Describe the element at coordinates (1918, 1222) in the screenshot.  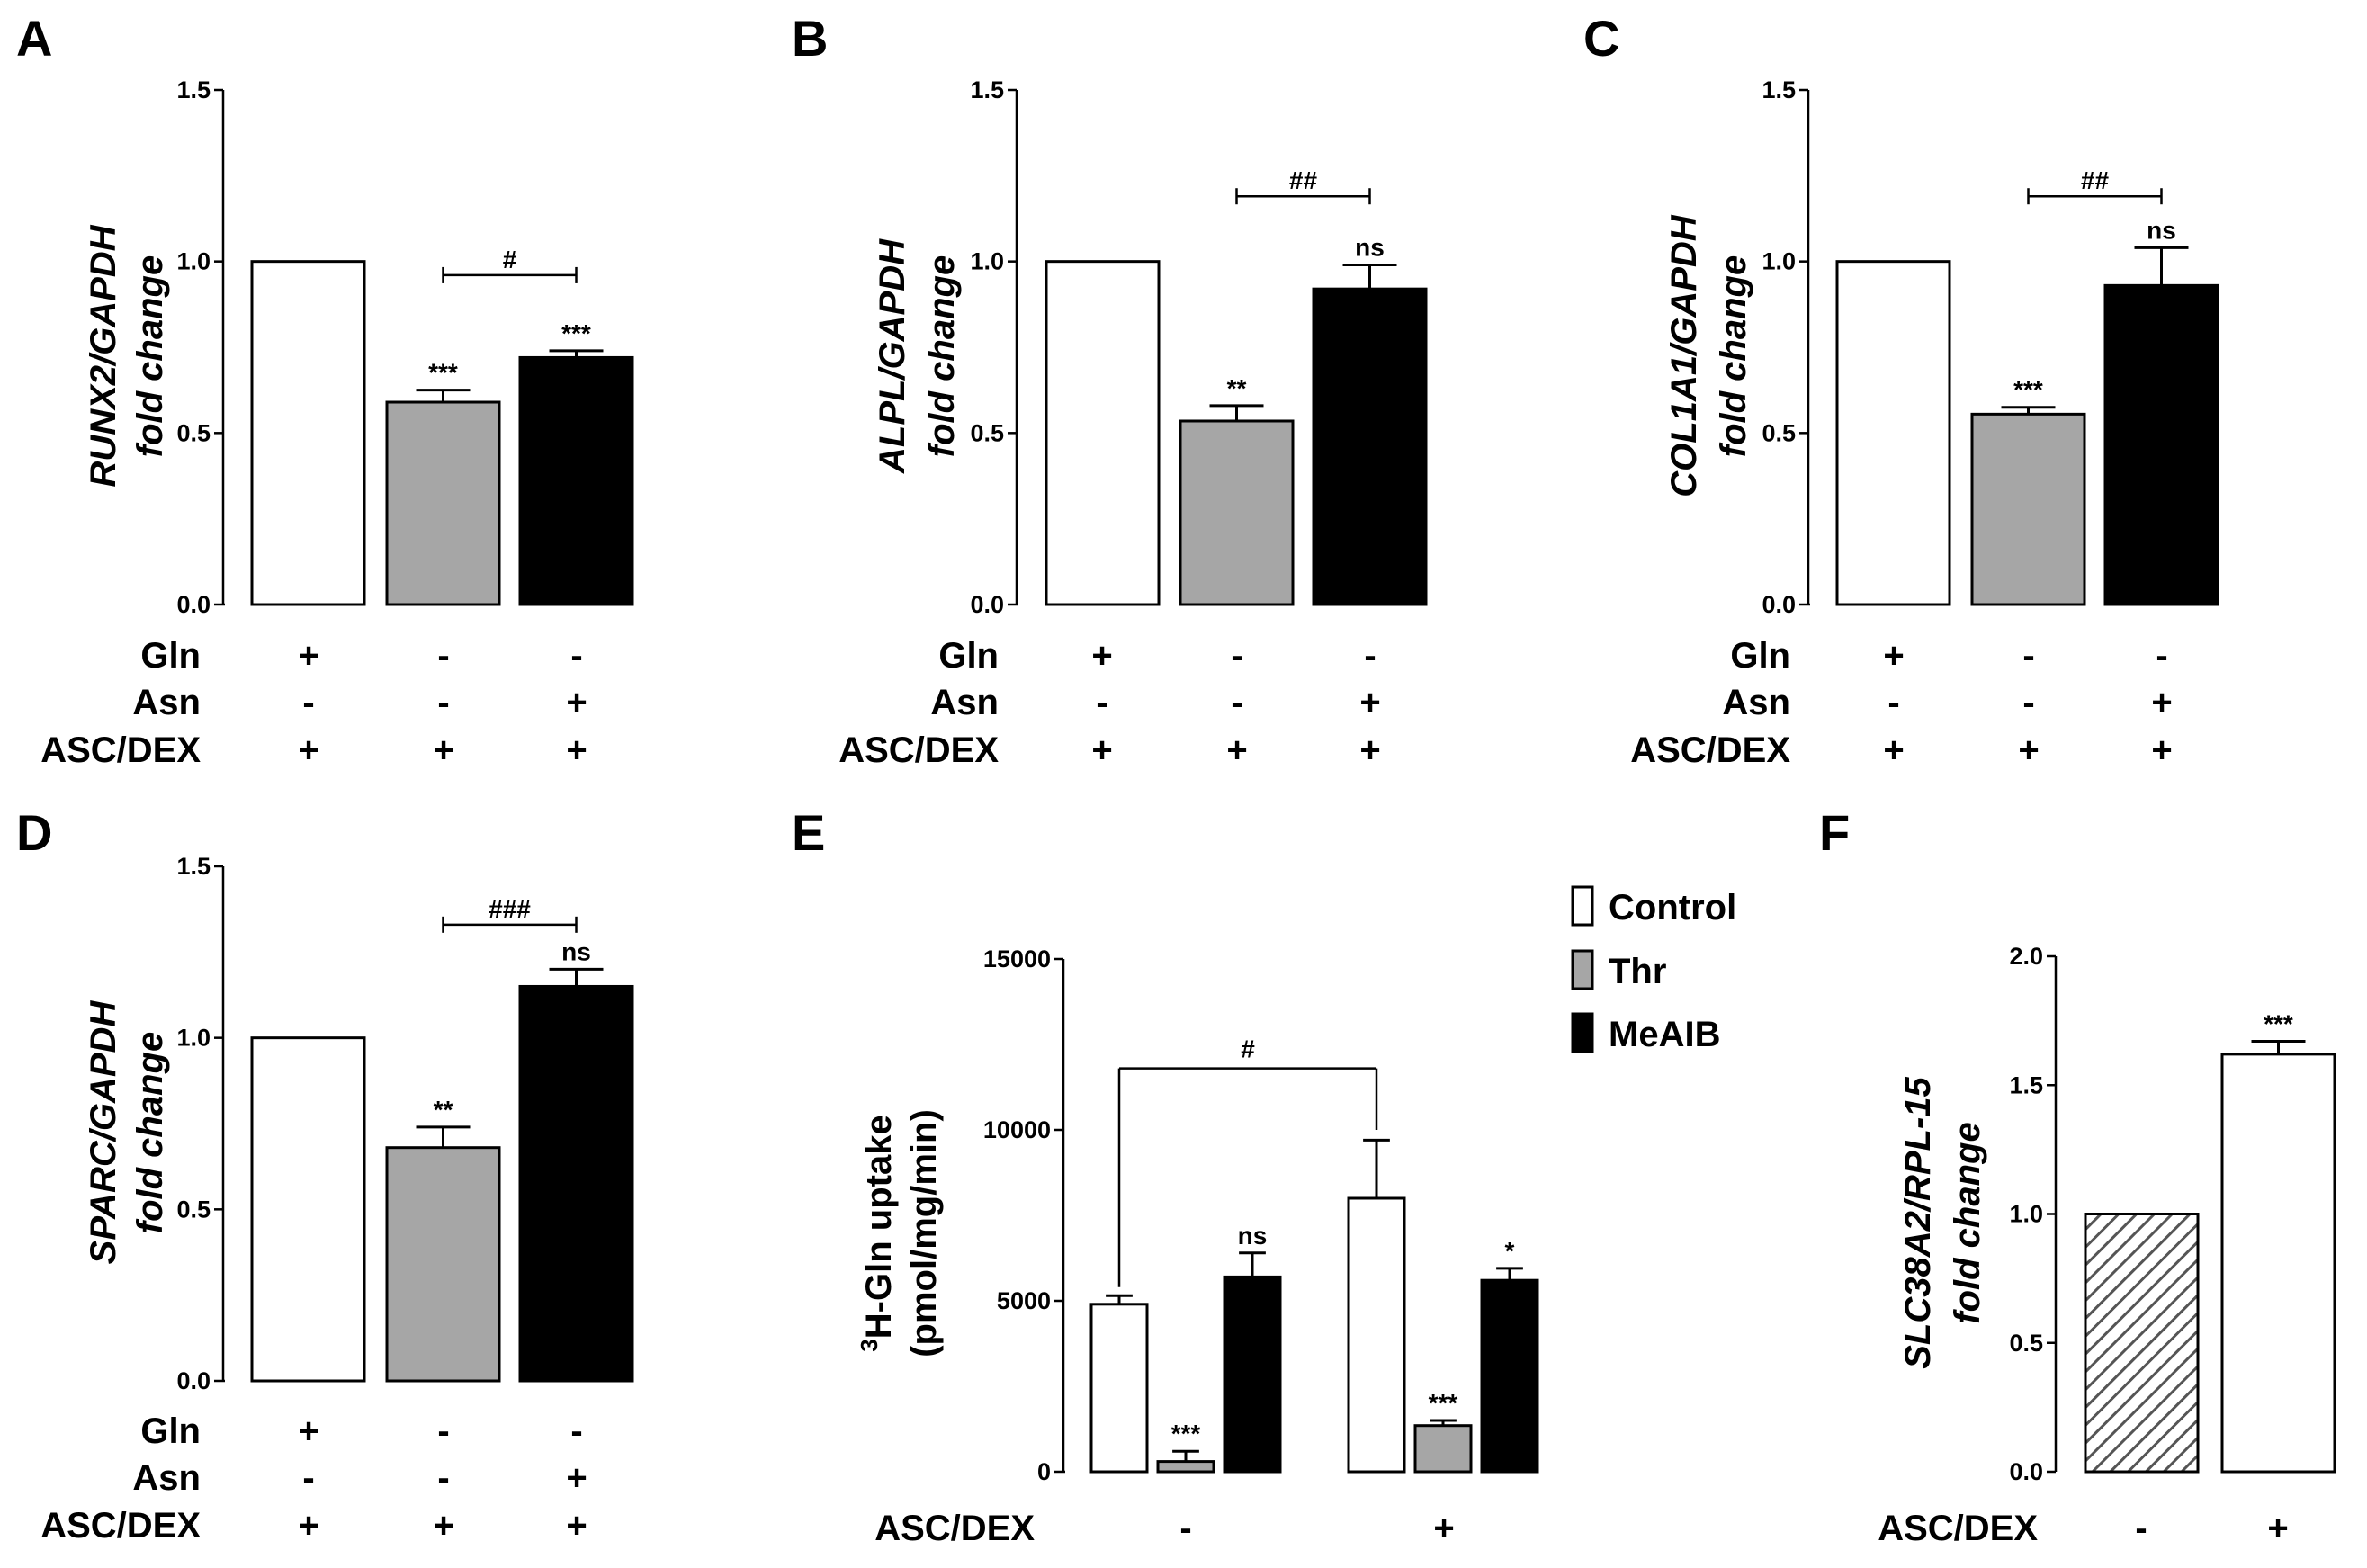
I see `panel-f-y-label-gene: SLC38A2/RPL-15` at that location.